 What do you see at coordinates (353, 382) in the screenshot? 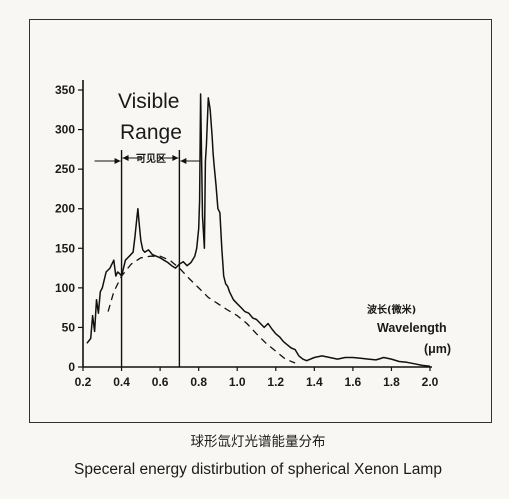
I see `x-tick-label: 1.6` at bounding box center [353, 382].